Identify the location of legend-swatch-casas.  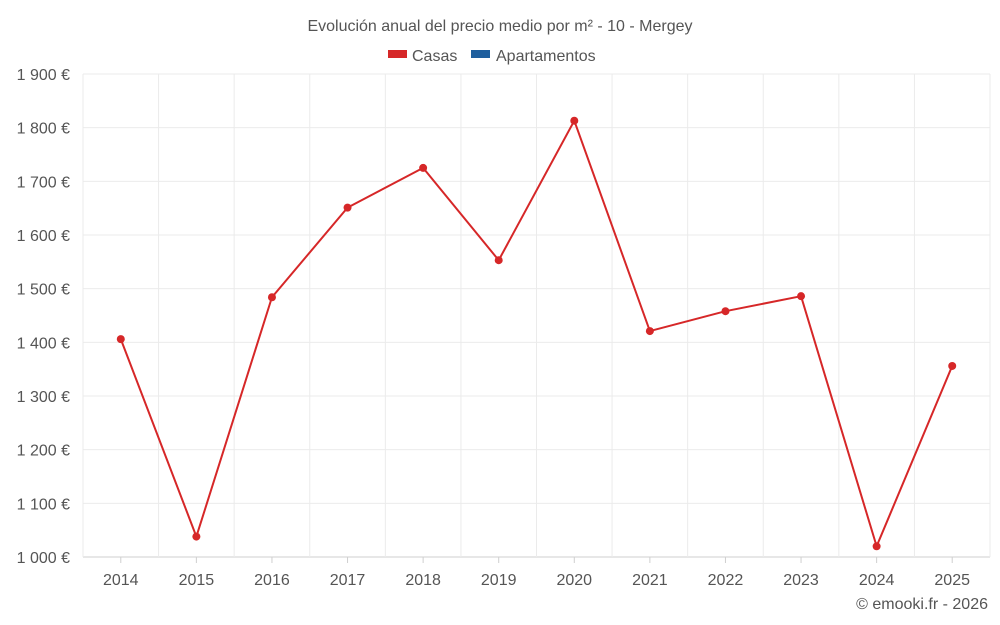
(397, 54).